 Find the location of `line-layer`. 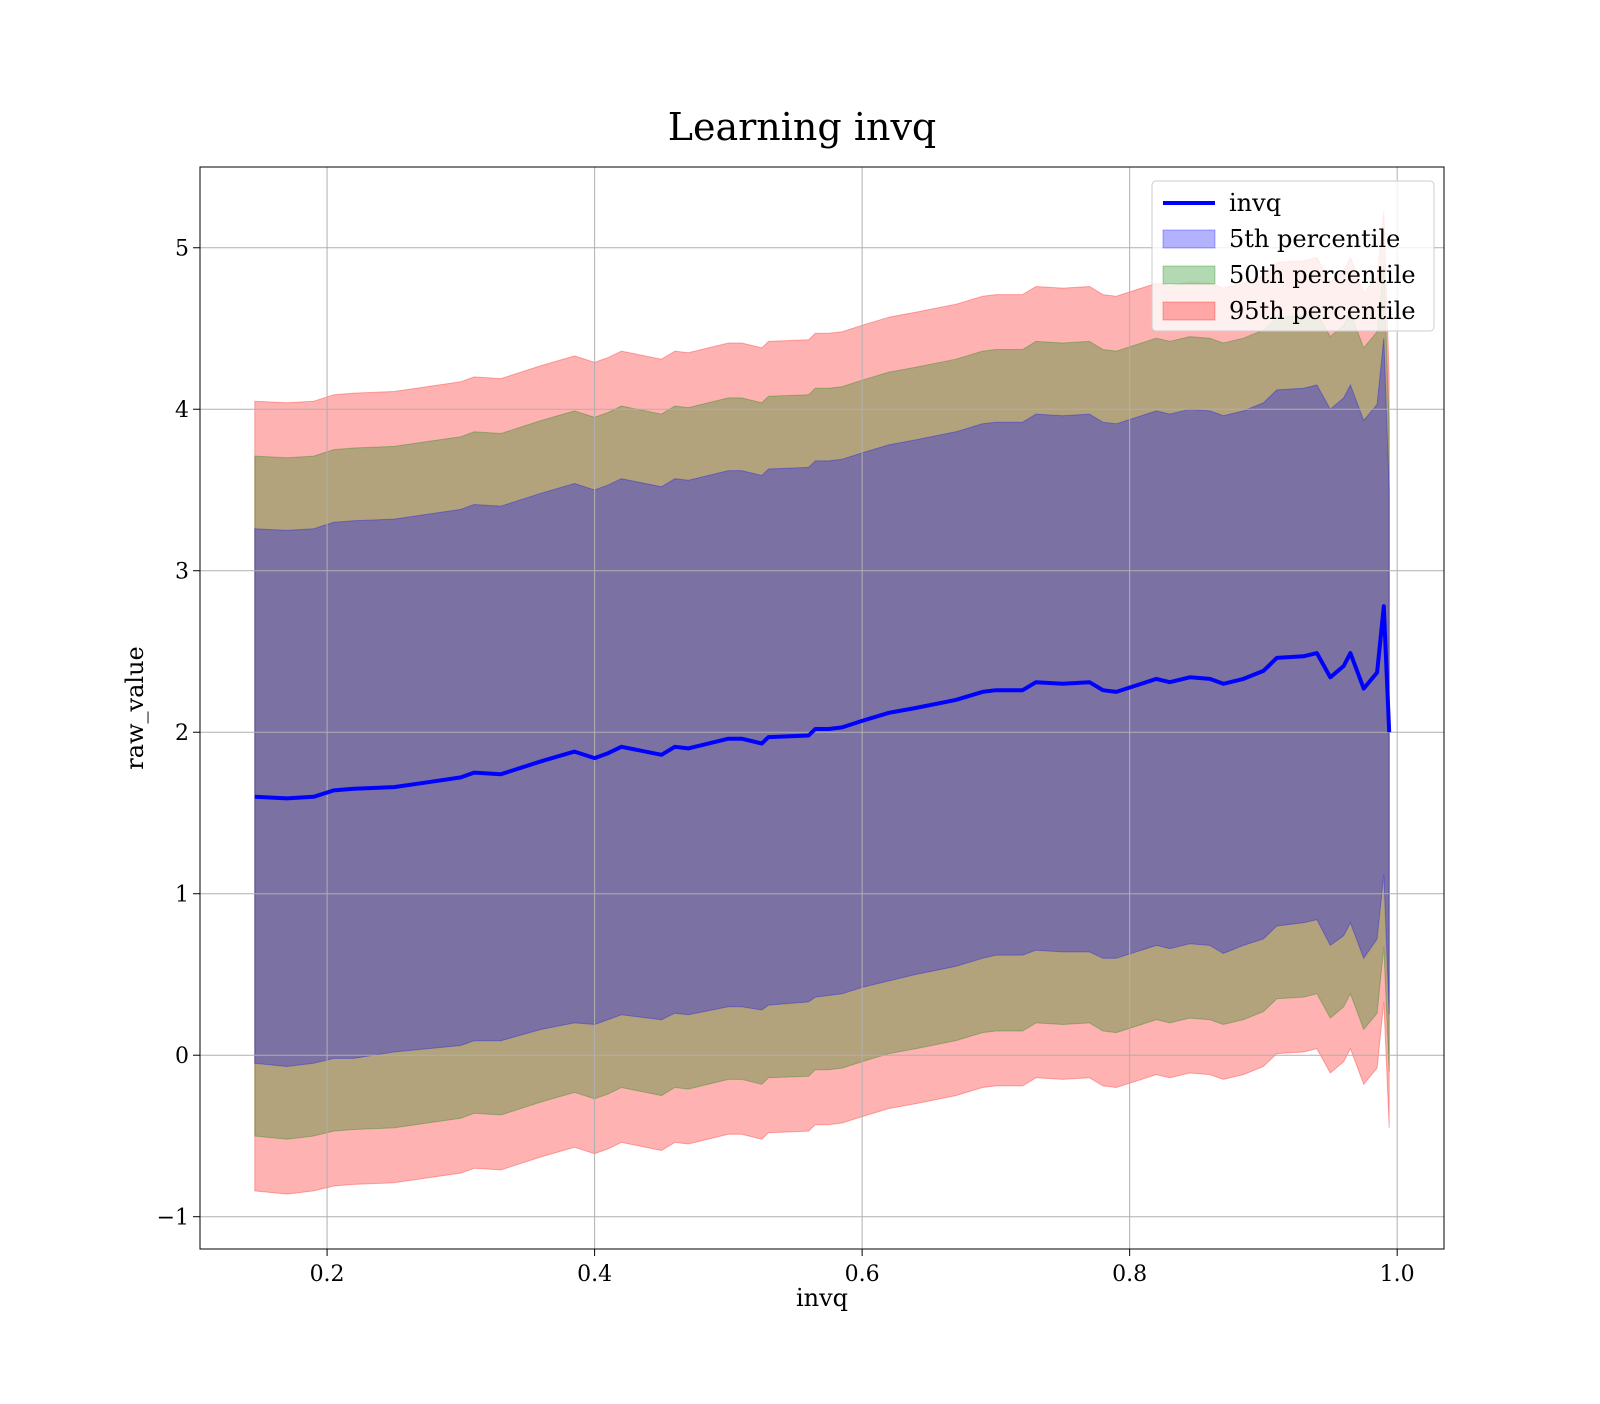

line-layer is located at coordinates (823, 702).